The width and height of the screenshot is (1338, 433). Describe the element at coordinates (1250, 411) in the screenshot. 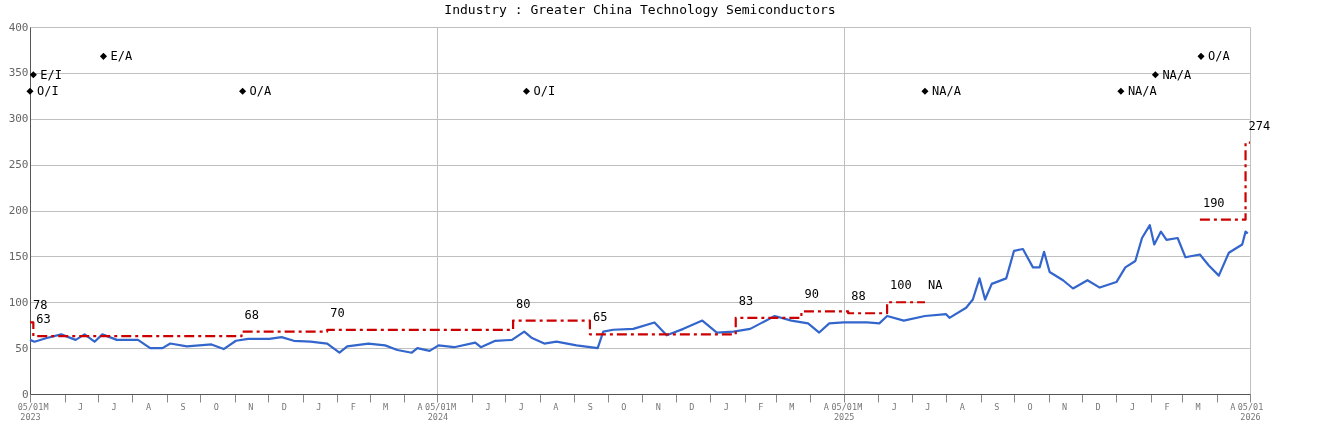

I see `x-tick-label: 05/01 2026` at that location.